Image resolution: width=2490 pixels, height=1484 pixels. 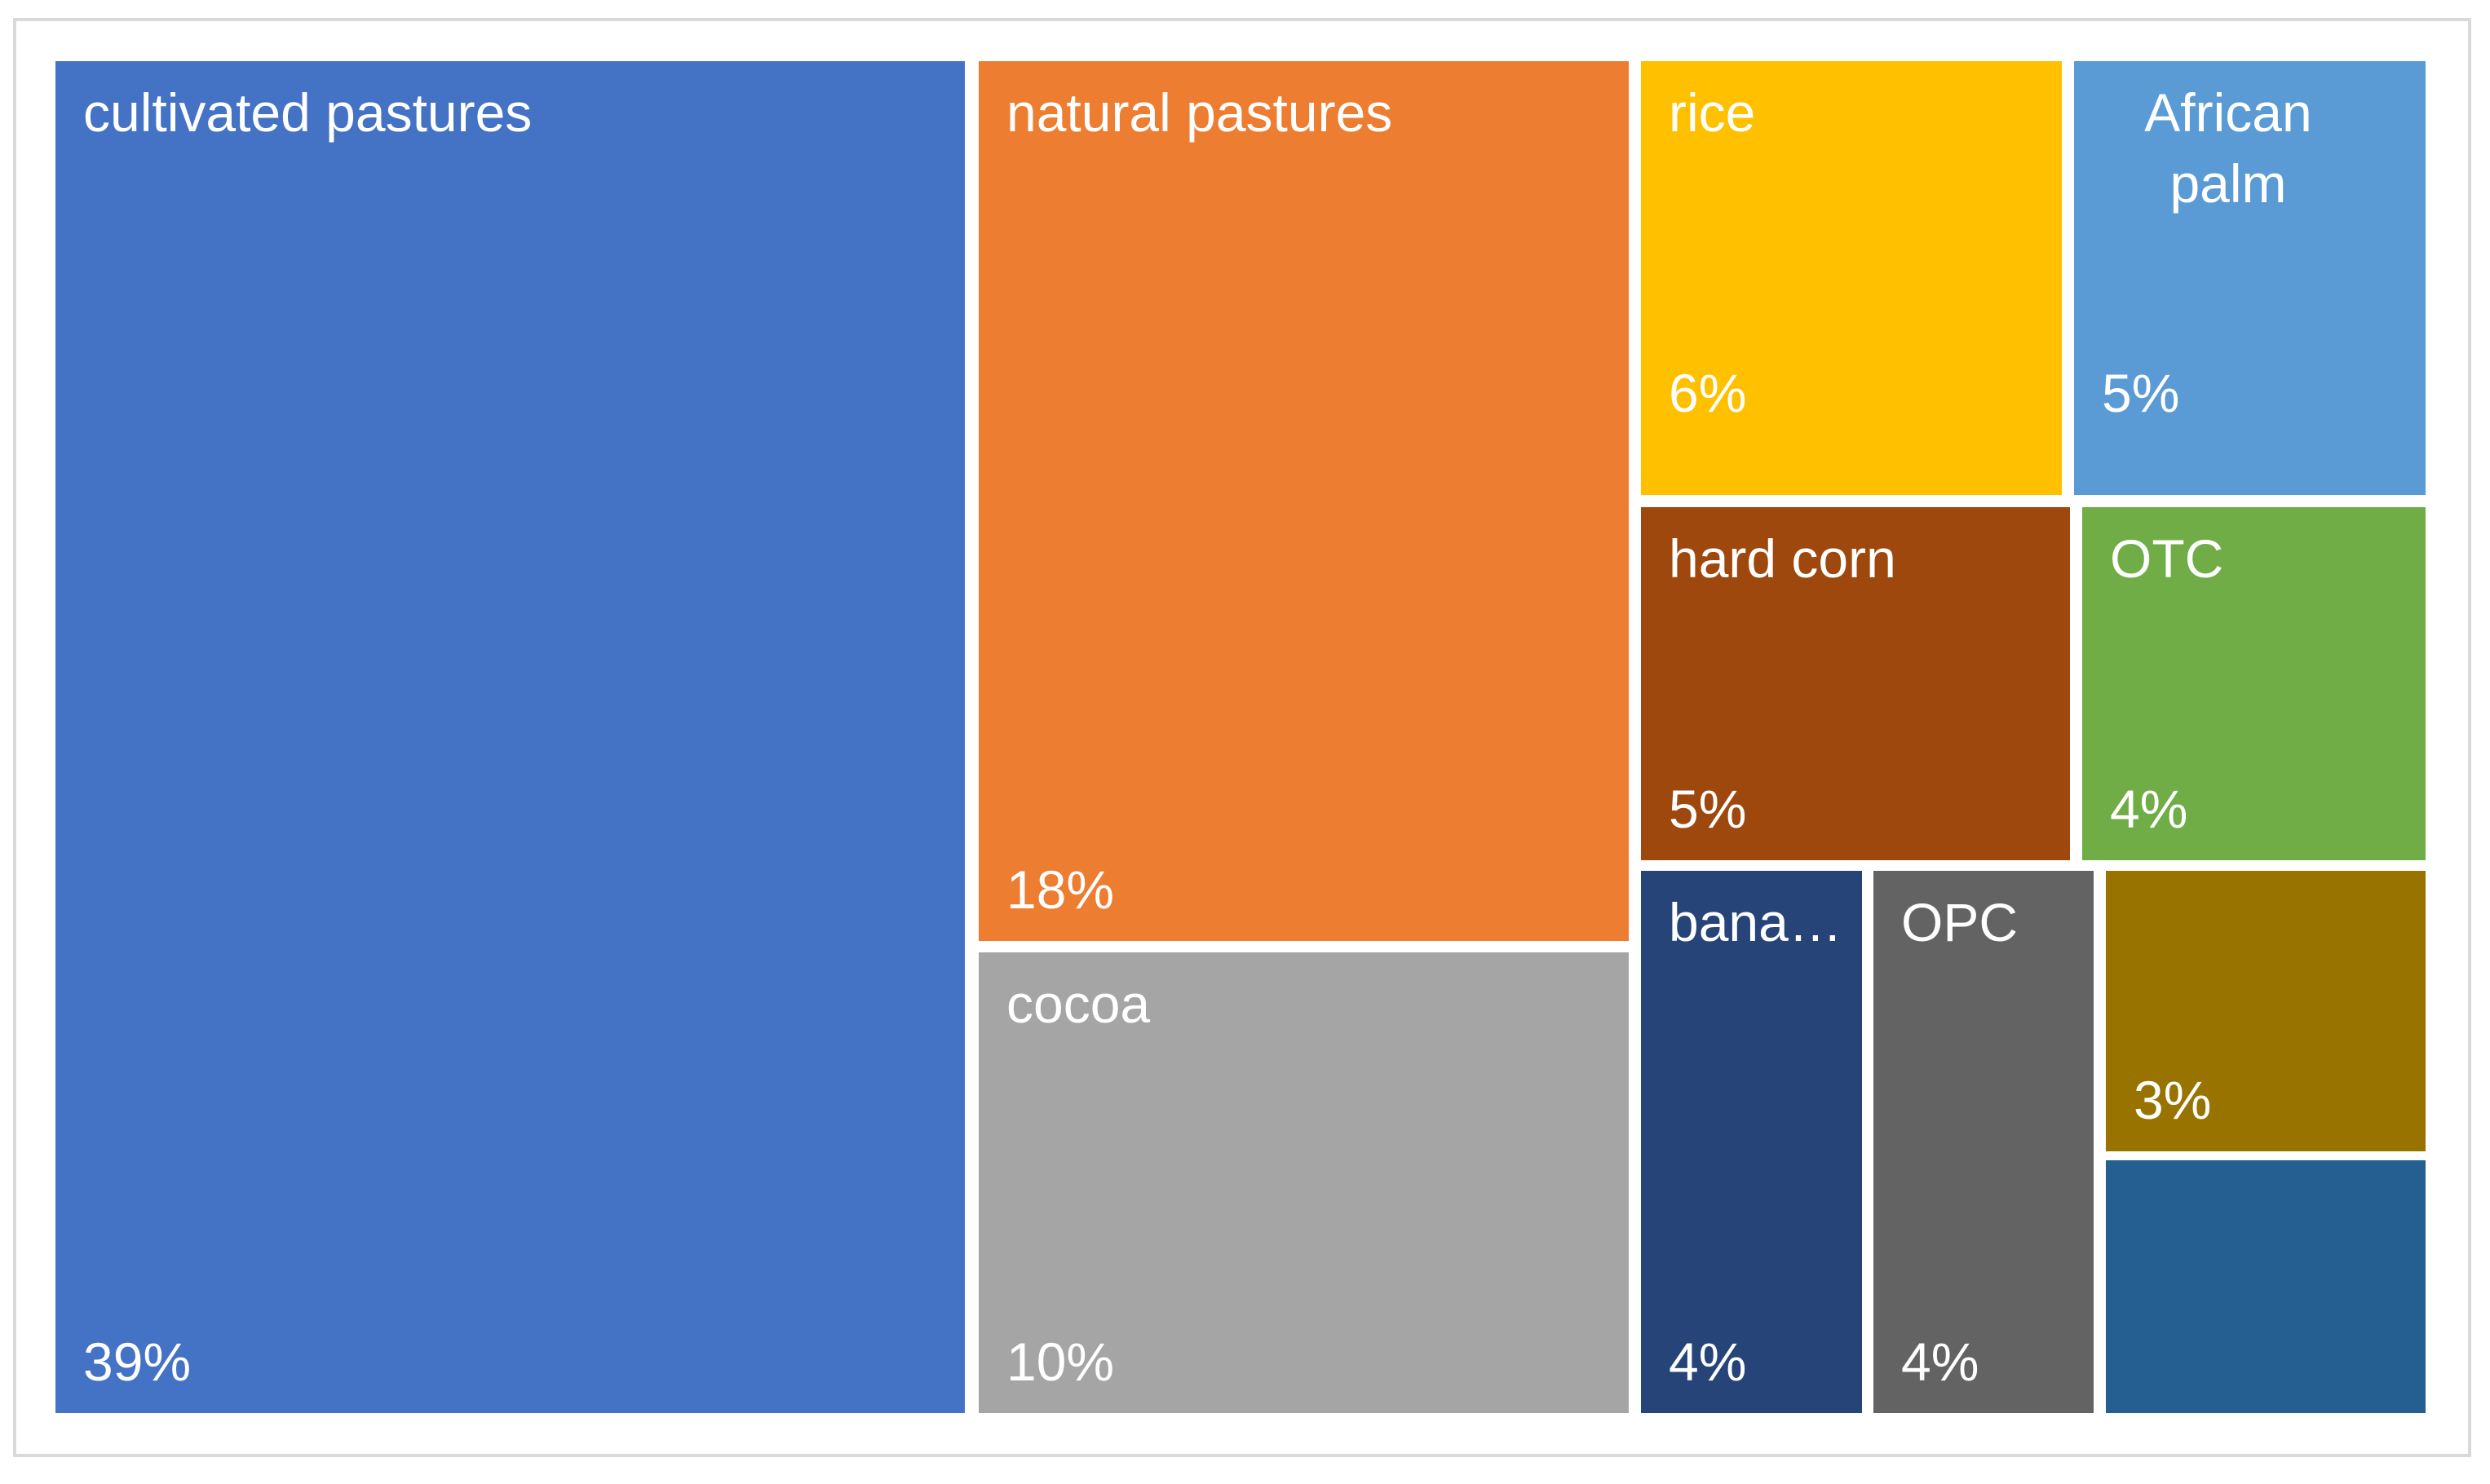 I want to click on tile-label: OTC, so click(x=2167, y=558).